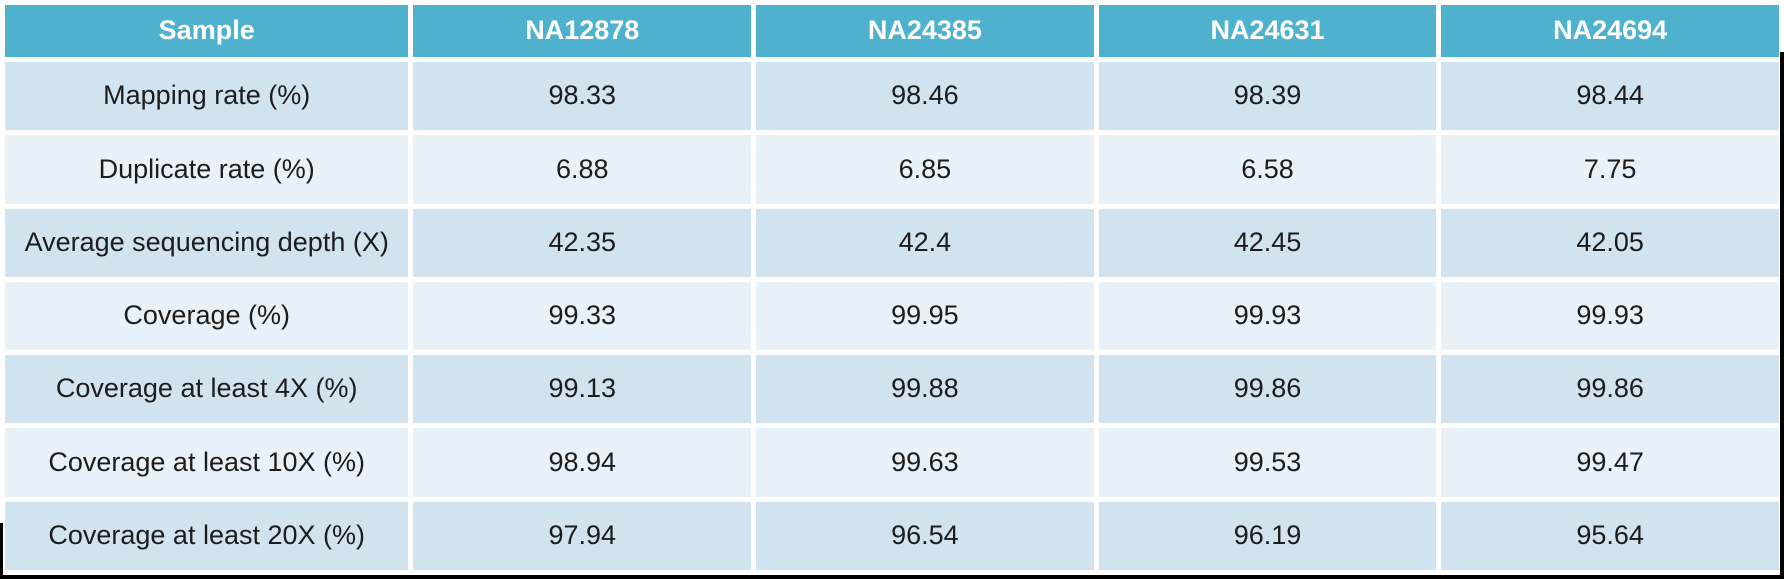  I want to click on row-label: Mapping rate (%), so click(207, 96).